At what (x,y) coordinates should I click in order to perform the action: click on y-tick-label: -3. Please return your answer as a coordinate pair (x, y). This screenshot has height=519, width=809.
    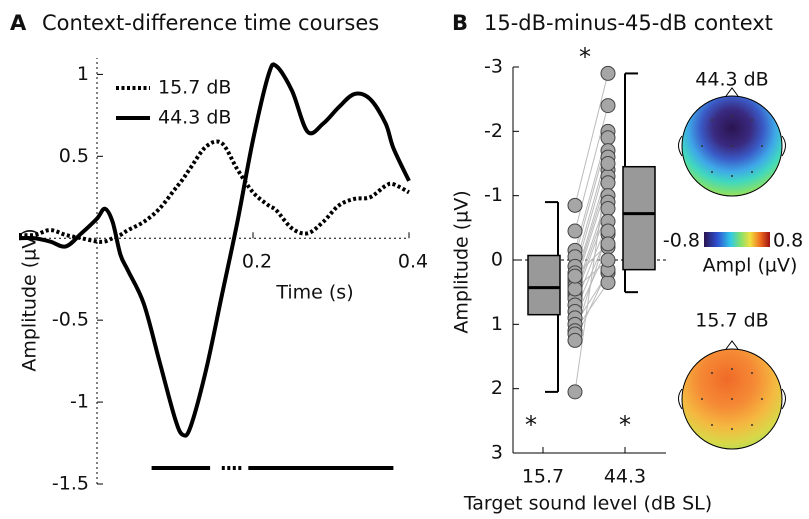
    Looking at the image, I should click on (493, 67).